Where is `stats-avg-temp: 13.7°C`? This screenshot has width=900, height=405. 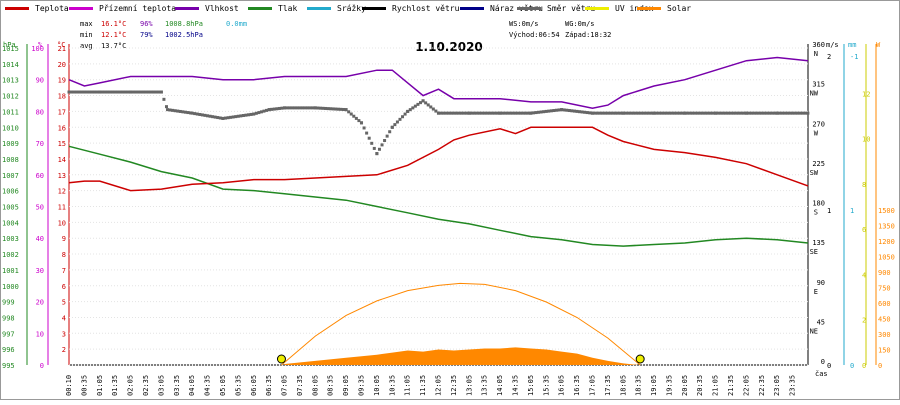 stats-avg-temp: 13.7°C is located at coordinates (113, 46).